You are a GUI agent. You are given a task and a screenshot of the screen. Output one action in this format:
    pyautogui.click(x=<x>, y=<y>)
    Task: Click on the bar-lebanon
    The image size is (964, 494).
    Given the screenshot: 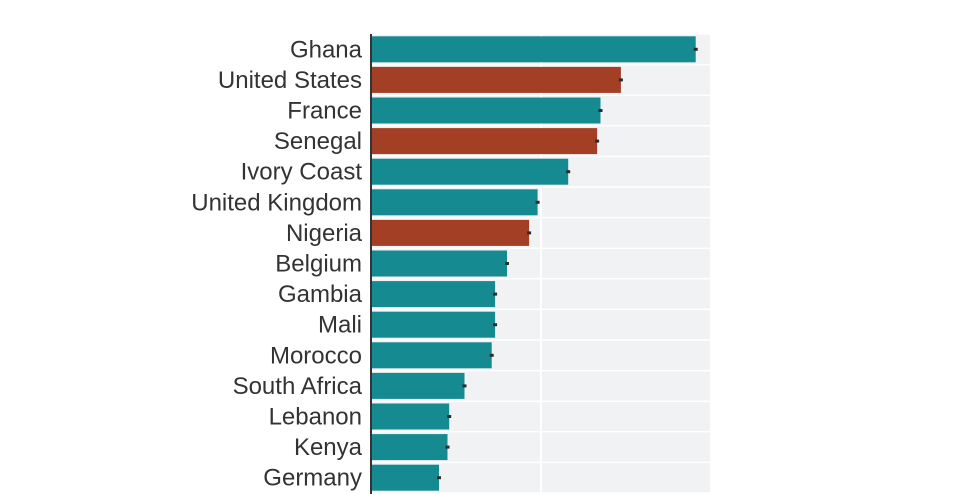 What is the action you would take?
    pyautogui.click(x=410, y=416)
    